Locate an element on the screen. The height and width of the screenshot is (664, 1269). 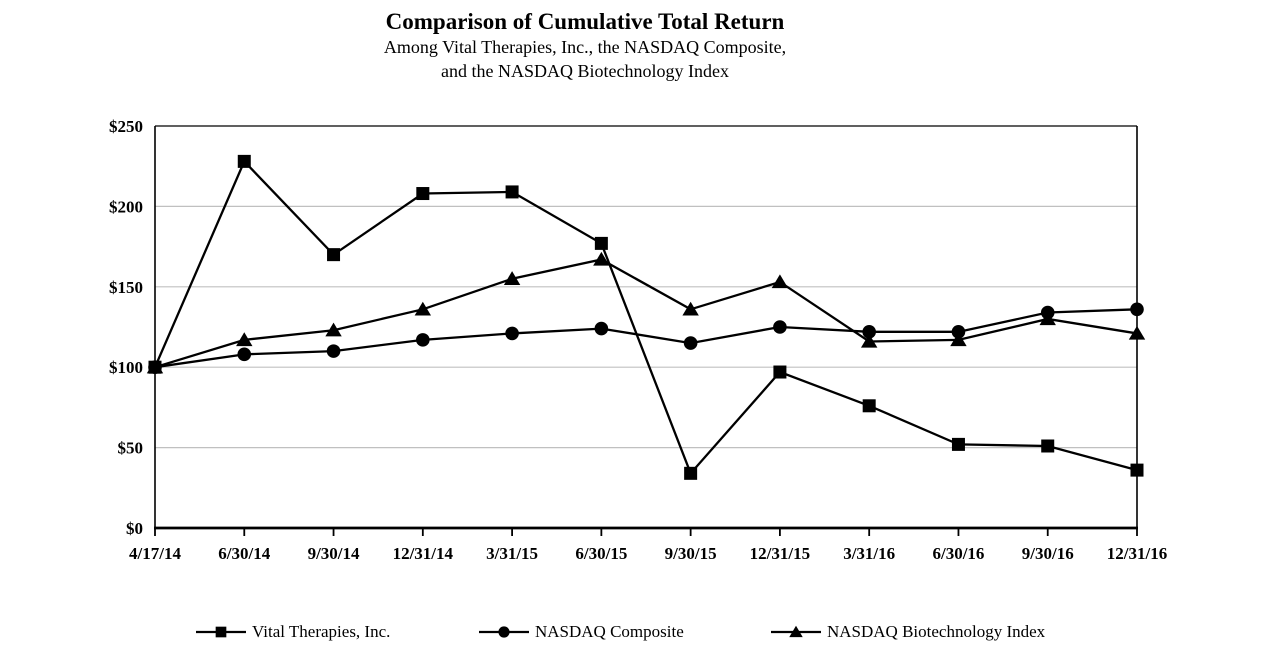
x-axis-tick-label: 12/31/14 is located at coordinates (423, 553).